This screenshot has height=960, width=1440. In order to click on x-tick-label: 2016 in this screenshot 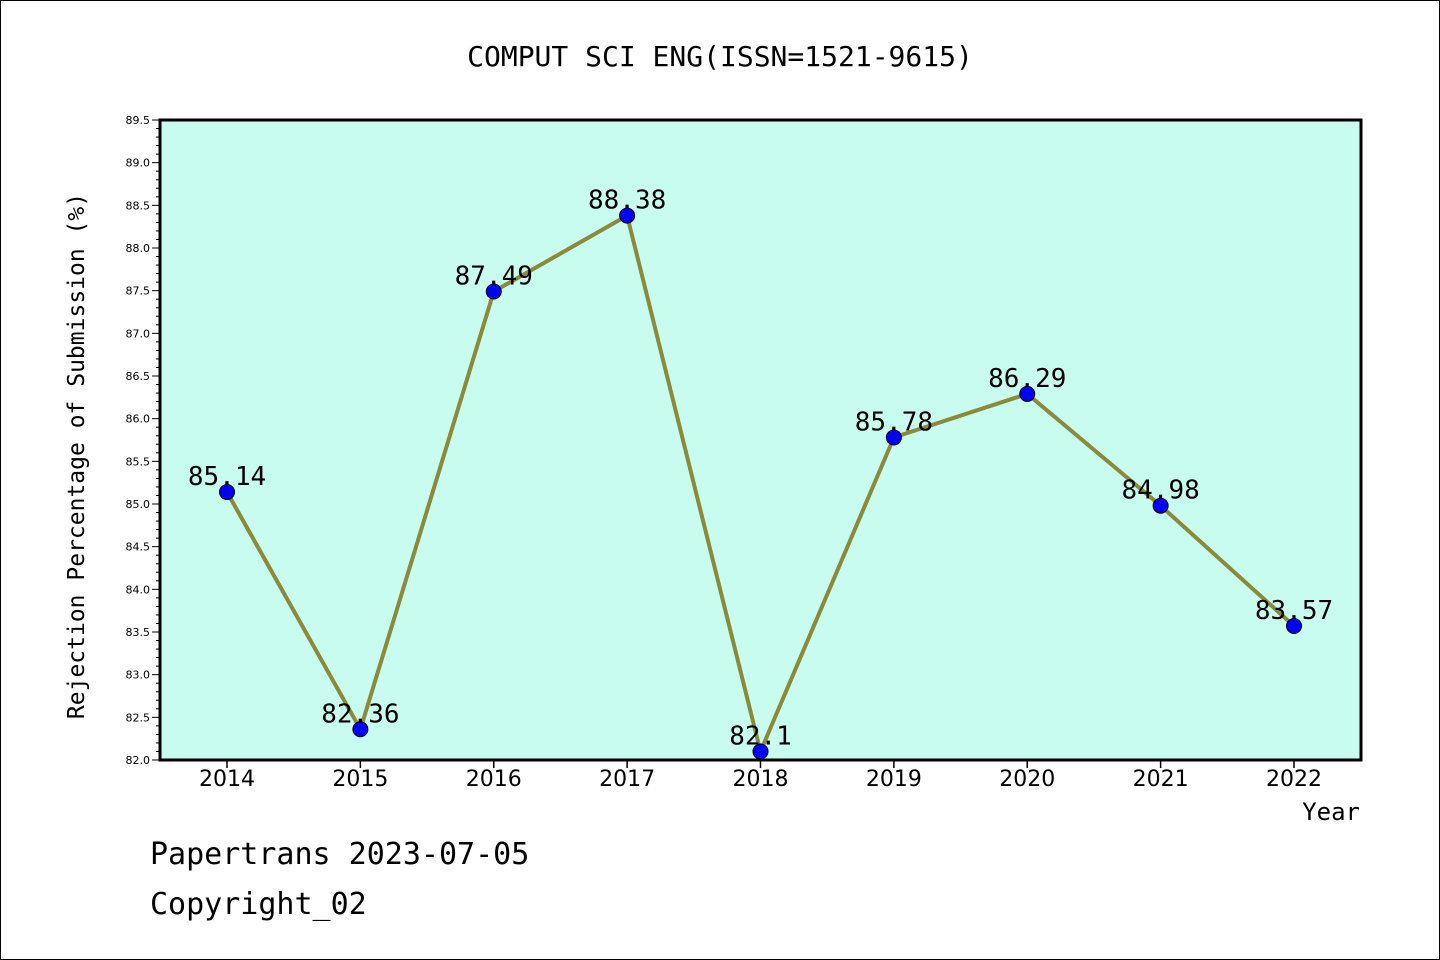, I will do `click(494, 779)`.